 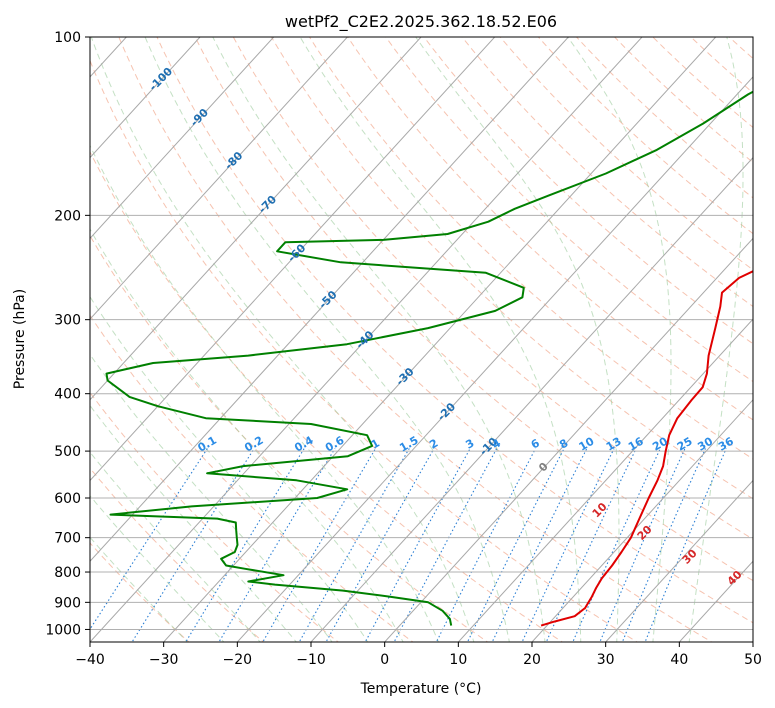 What do you see at coordinates (67, 603) in the screenshot?
I see `y-tick-label: 900` at bounding box center [67, 603].